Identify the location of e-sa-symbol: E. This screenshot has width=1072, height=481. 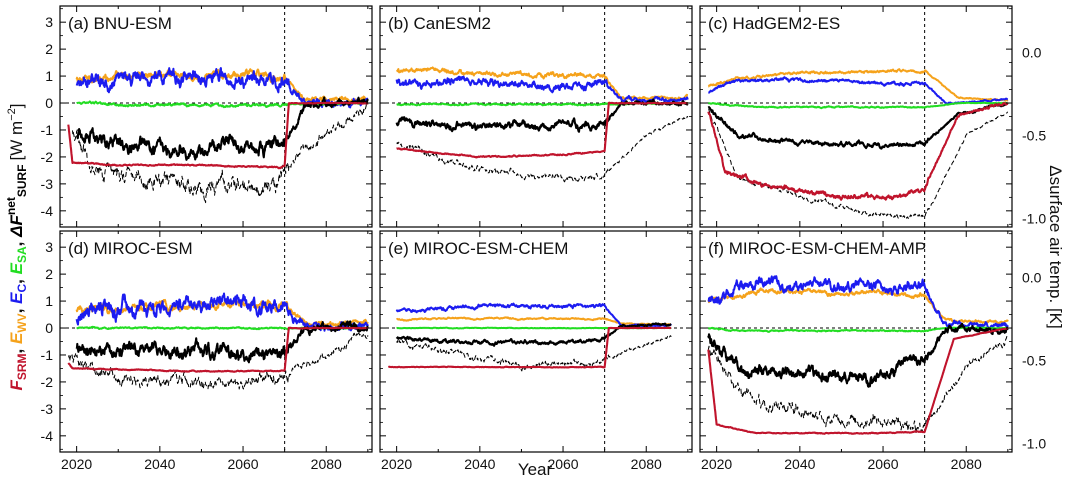
(16, 268).